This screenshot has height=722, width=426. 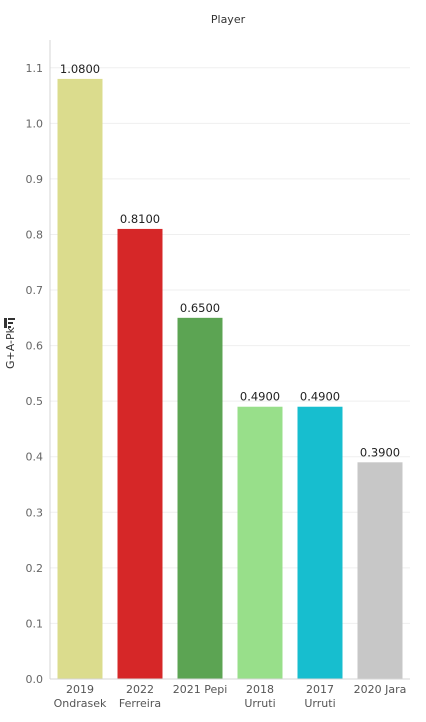 What do you see at coordinates (35, 401) in the screenshot?
I see `y-tick-label: 0.5` at bounding box center [35, 401].